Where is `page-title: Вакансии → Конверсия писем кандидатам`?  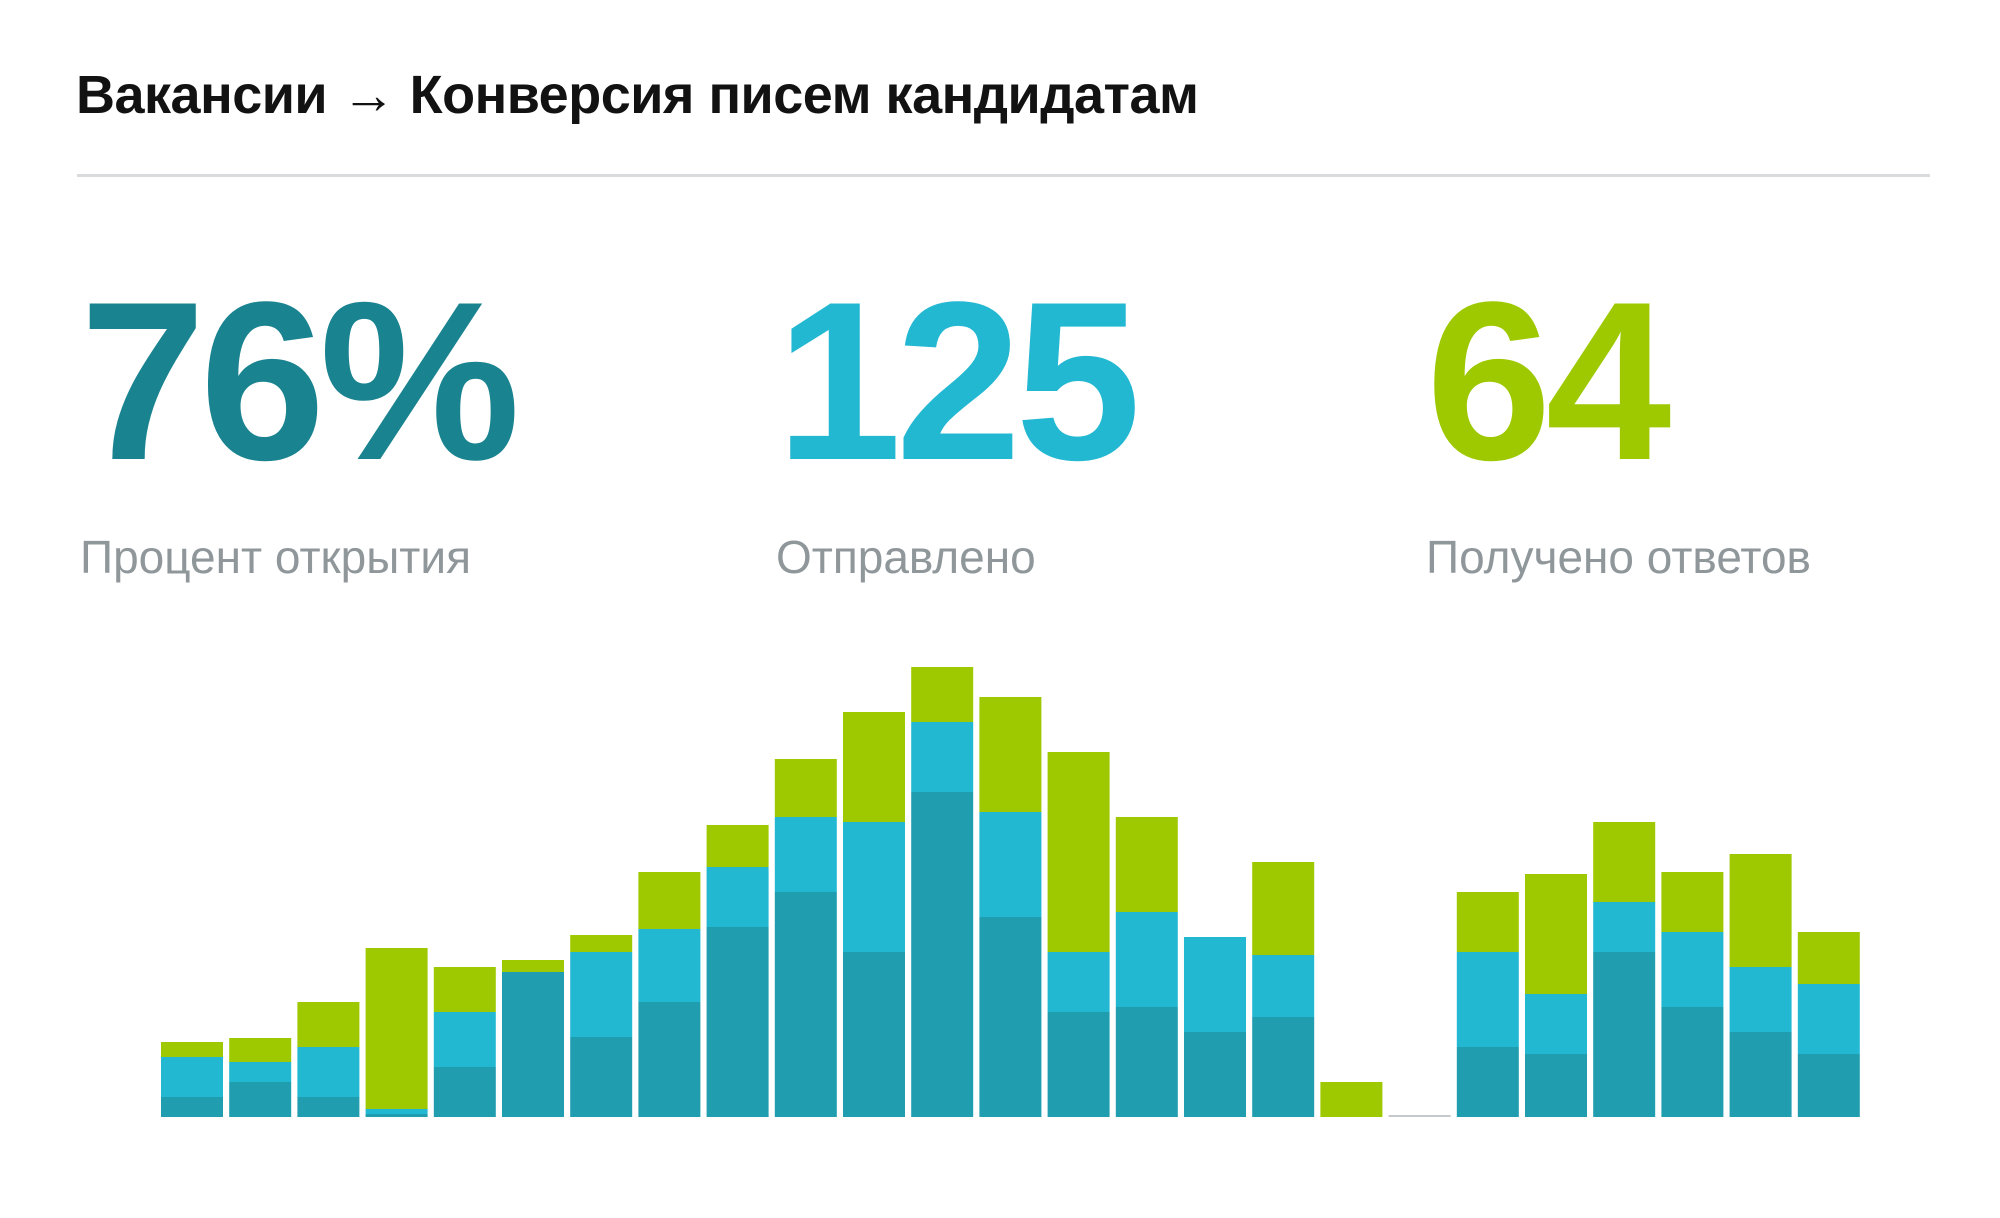
page-title: Вакансии → Конверсия писем кандидатам is located at coordinates (637, 95).